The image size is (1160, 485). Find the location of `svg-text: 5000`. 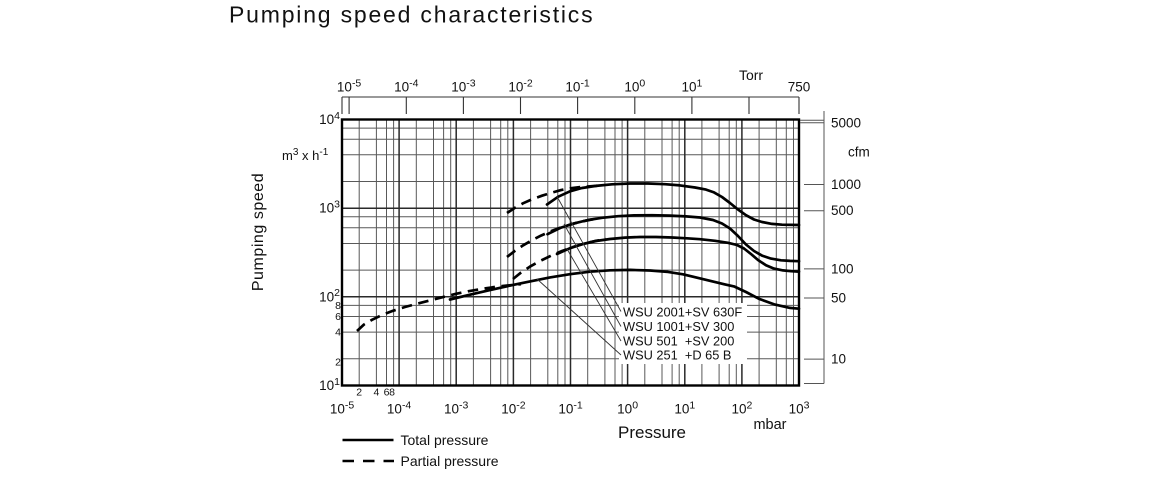

svg-text: 5000 is located at coordinates (846, 122).